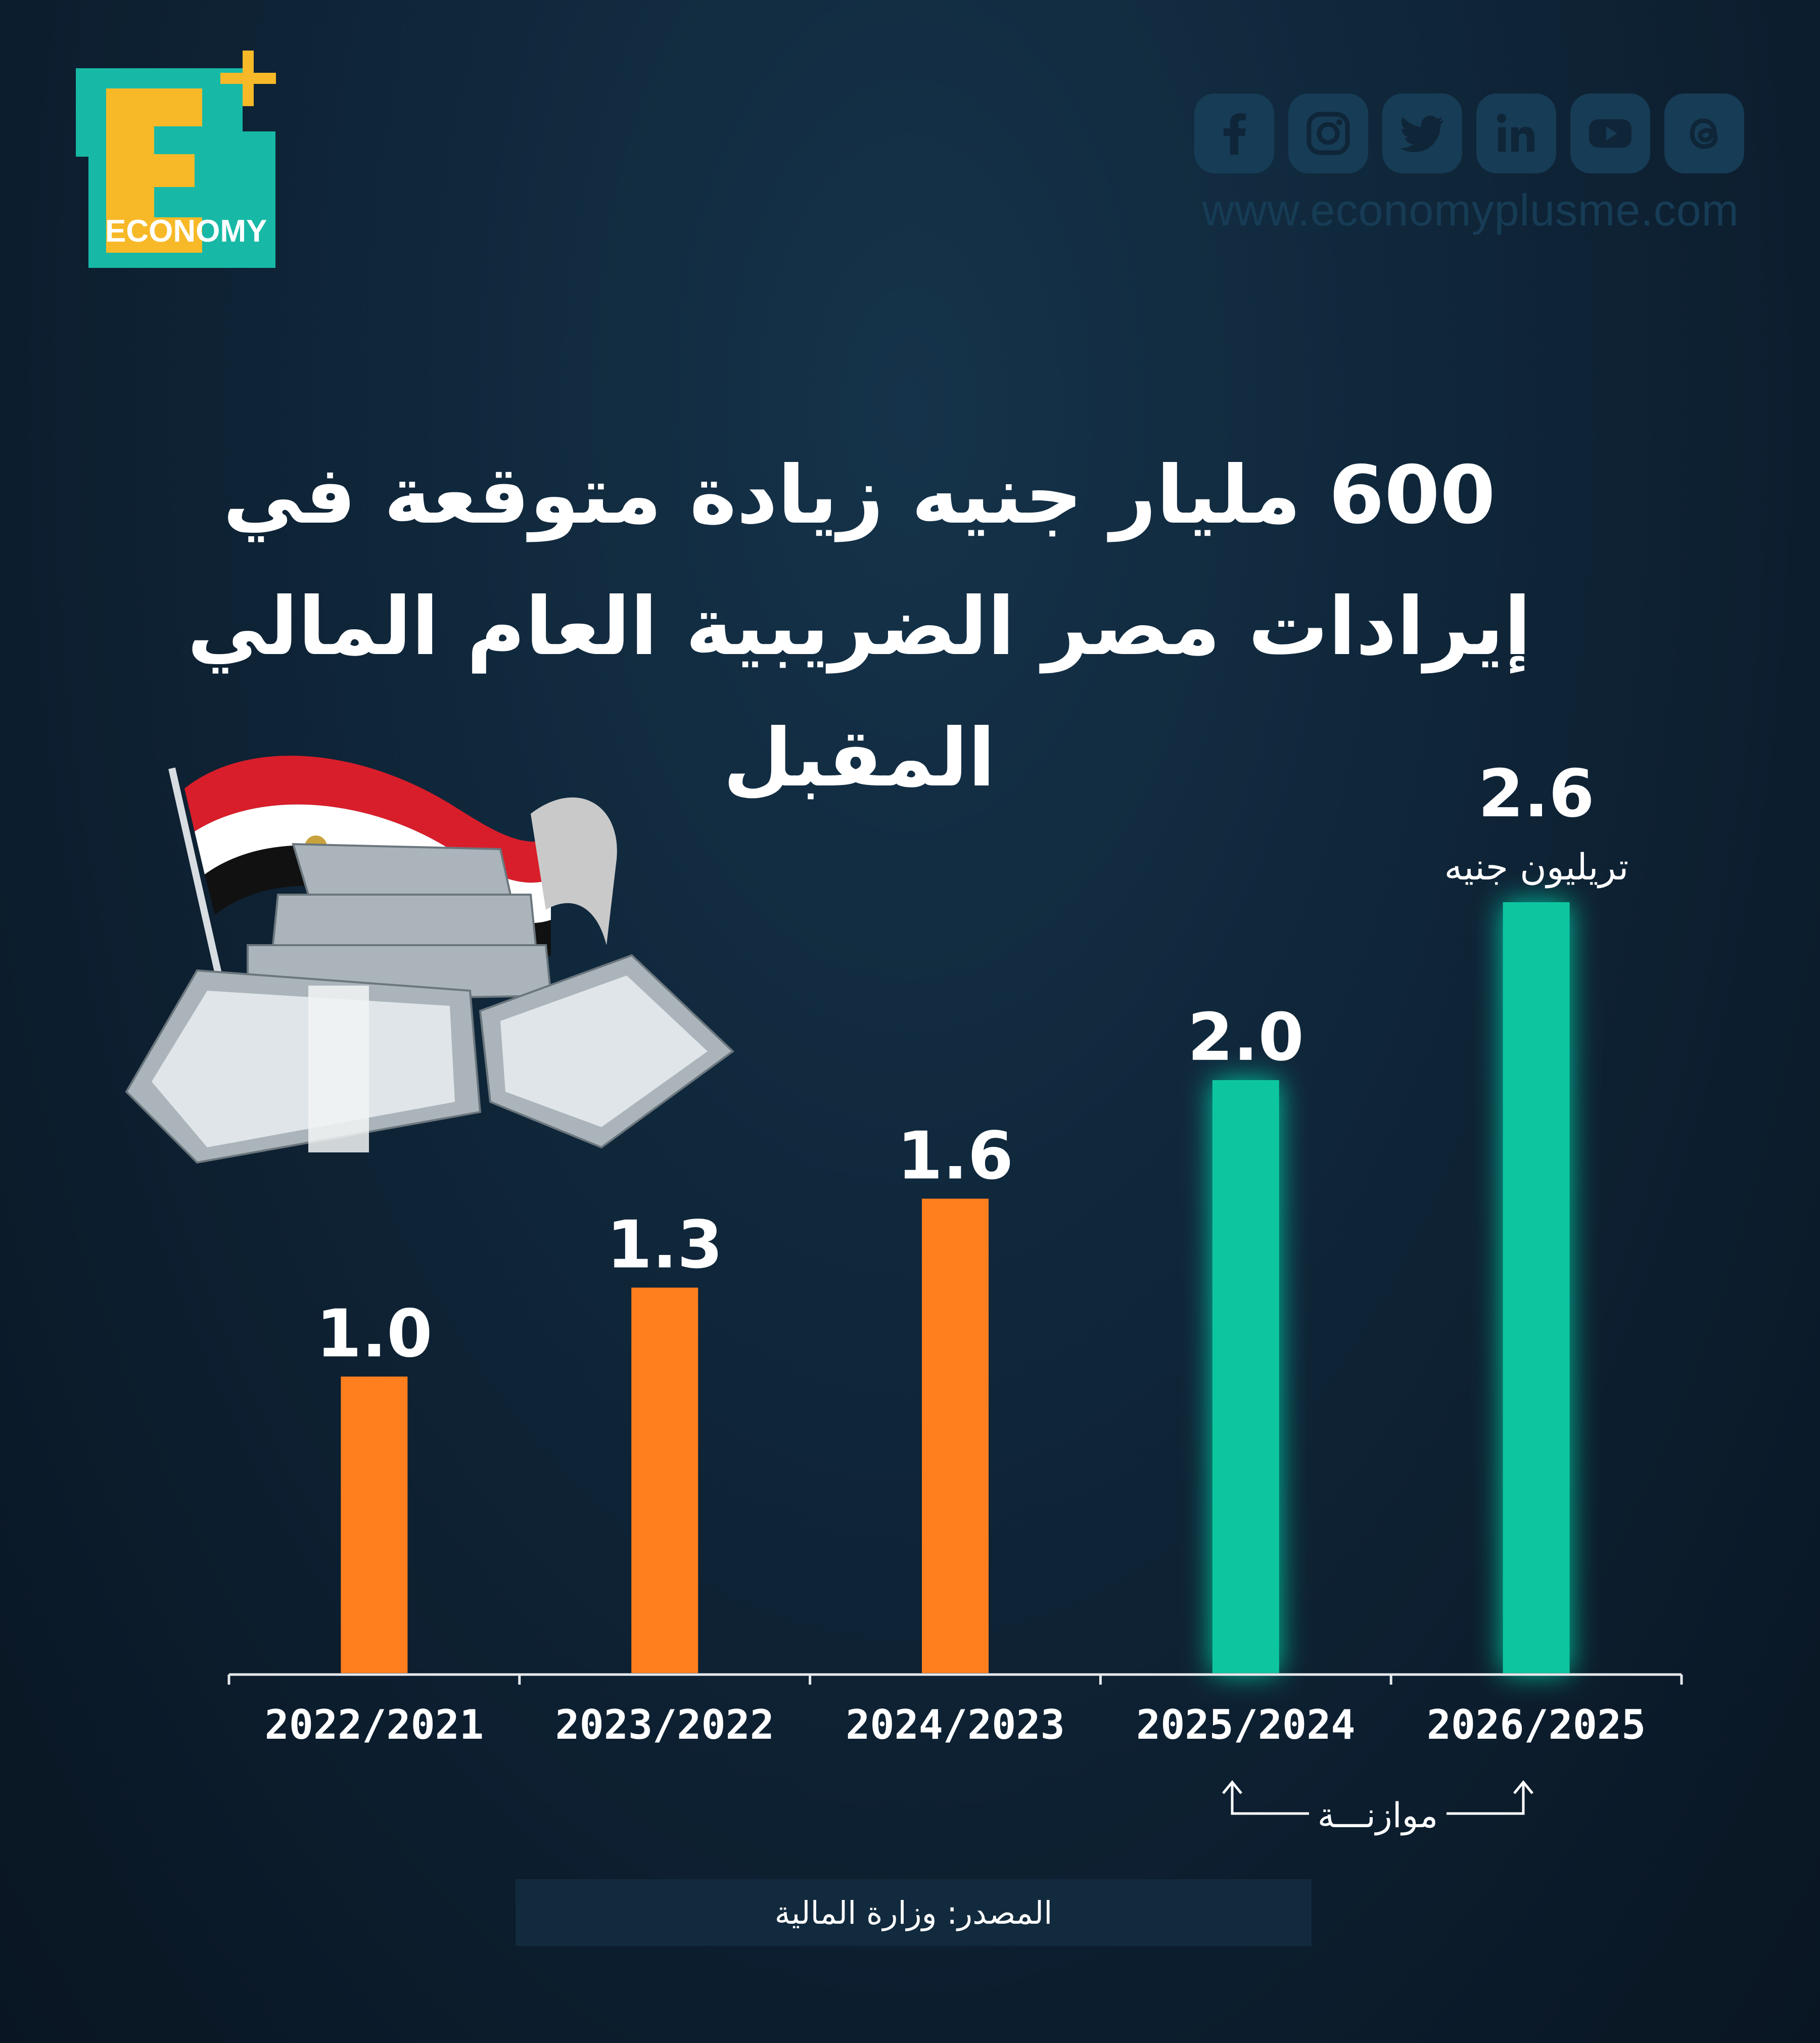 This screenshot has width=1820, height=2043. What do you see at coordinates (664, 1244) in the screenshot?
I see `value-label: 1.3` at bounding box center [664, 1244].